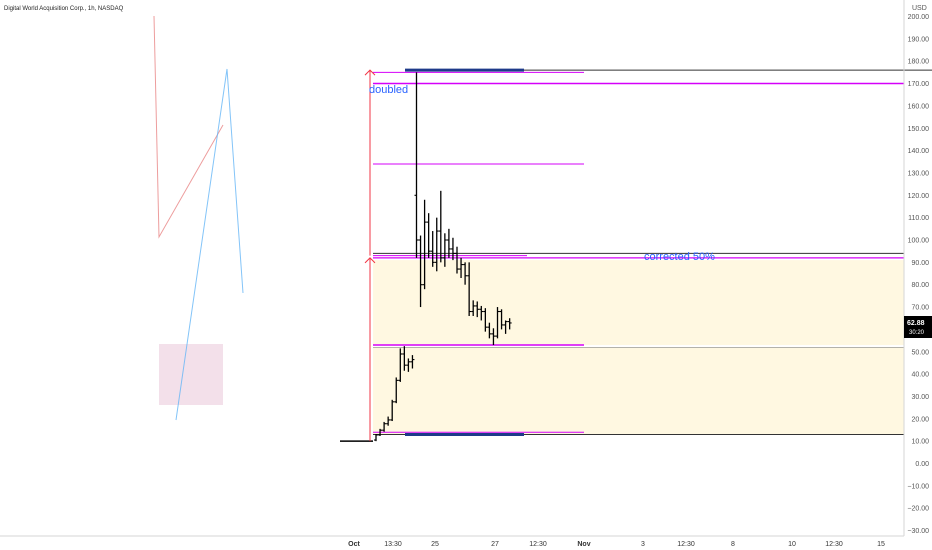  What do you see at coordinates (919, 39) in the screenshot?
I see `y-tick-label: 190.00` at bounding box center [919, 39].